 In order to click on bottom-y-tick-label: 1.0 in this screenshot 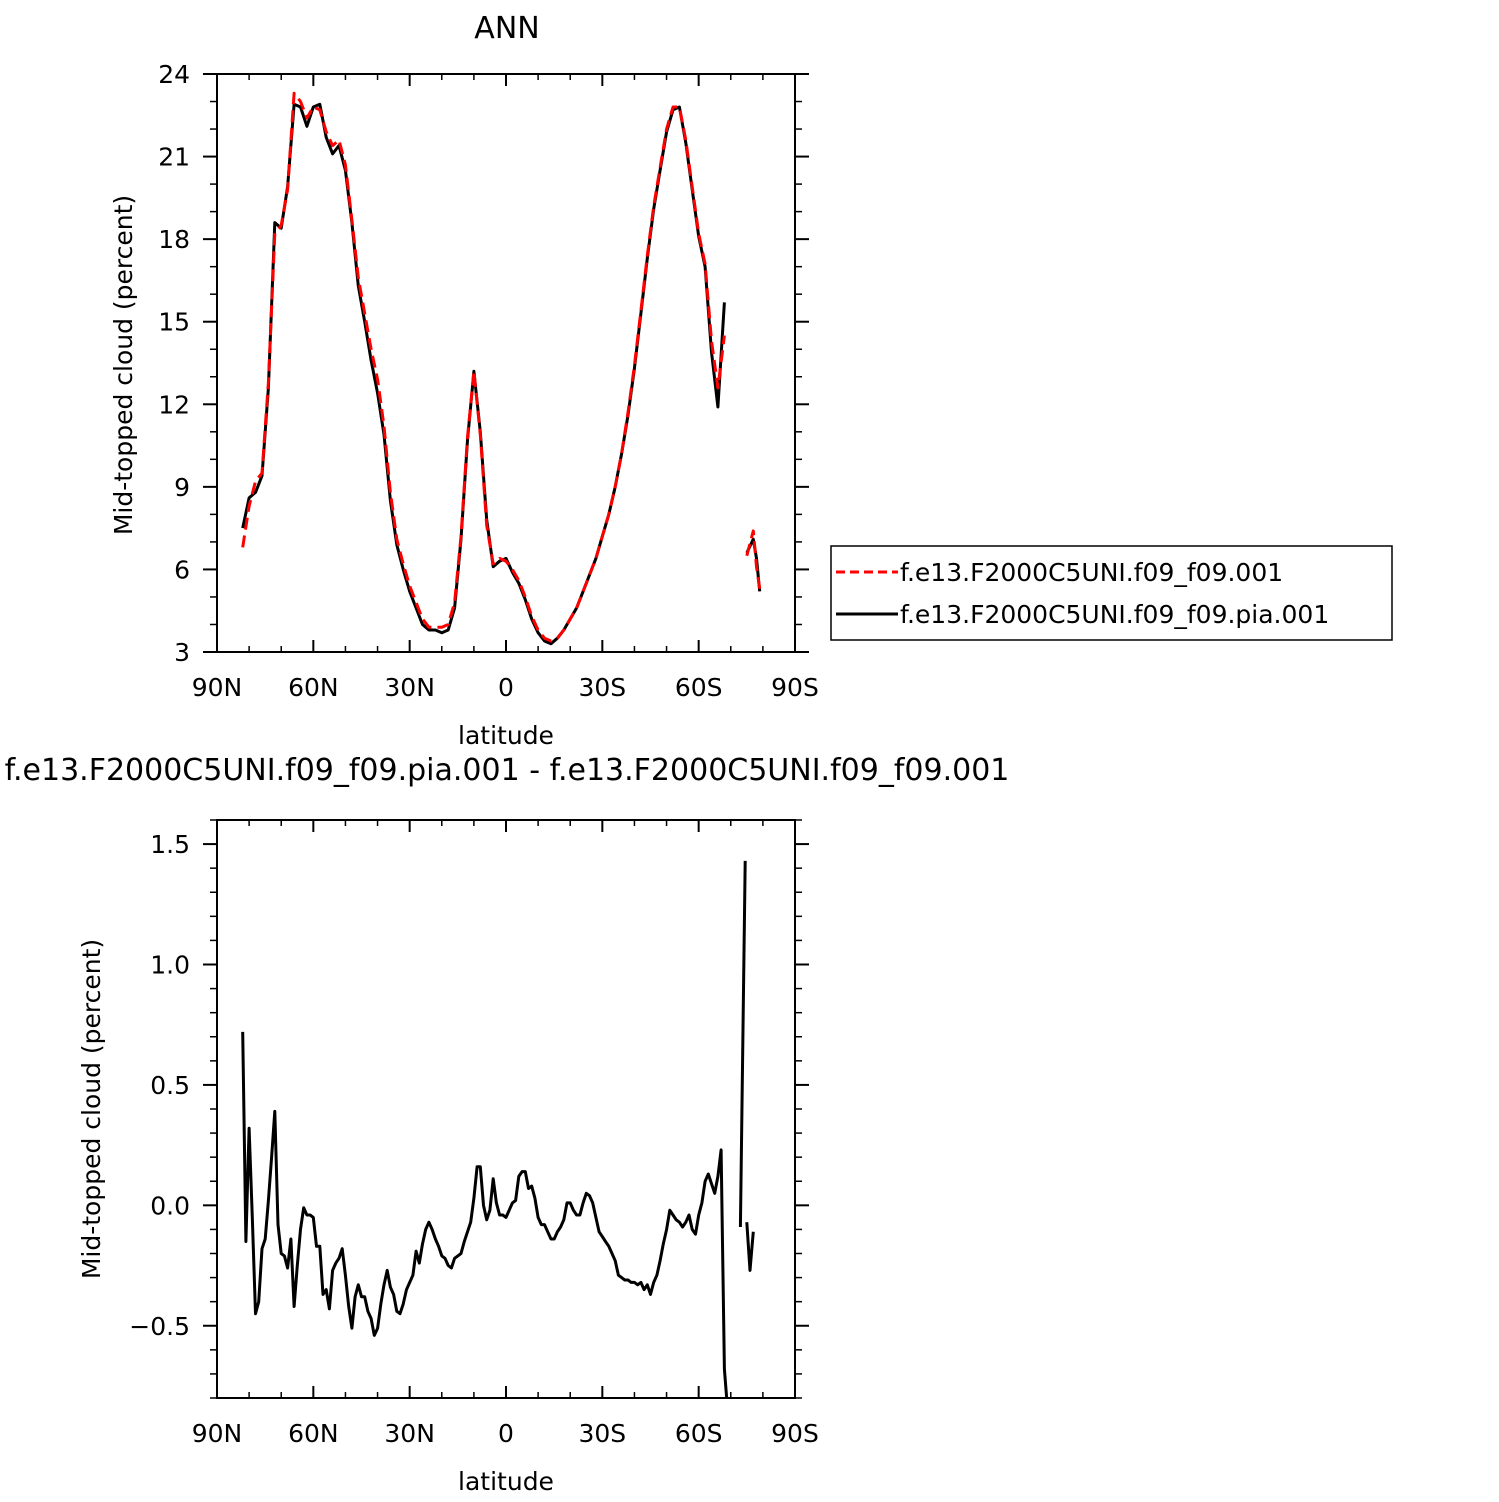, I will do `click(170, 965)`.